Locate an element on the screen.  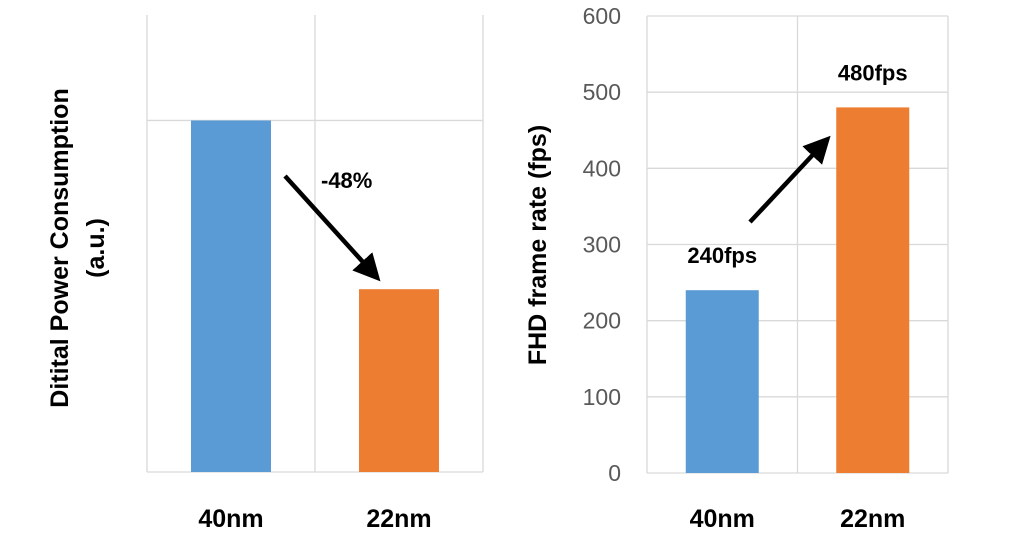
right-bars is located at coordinates (797, 290).